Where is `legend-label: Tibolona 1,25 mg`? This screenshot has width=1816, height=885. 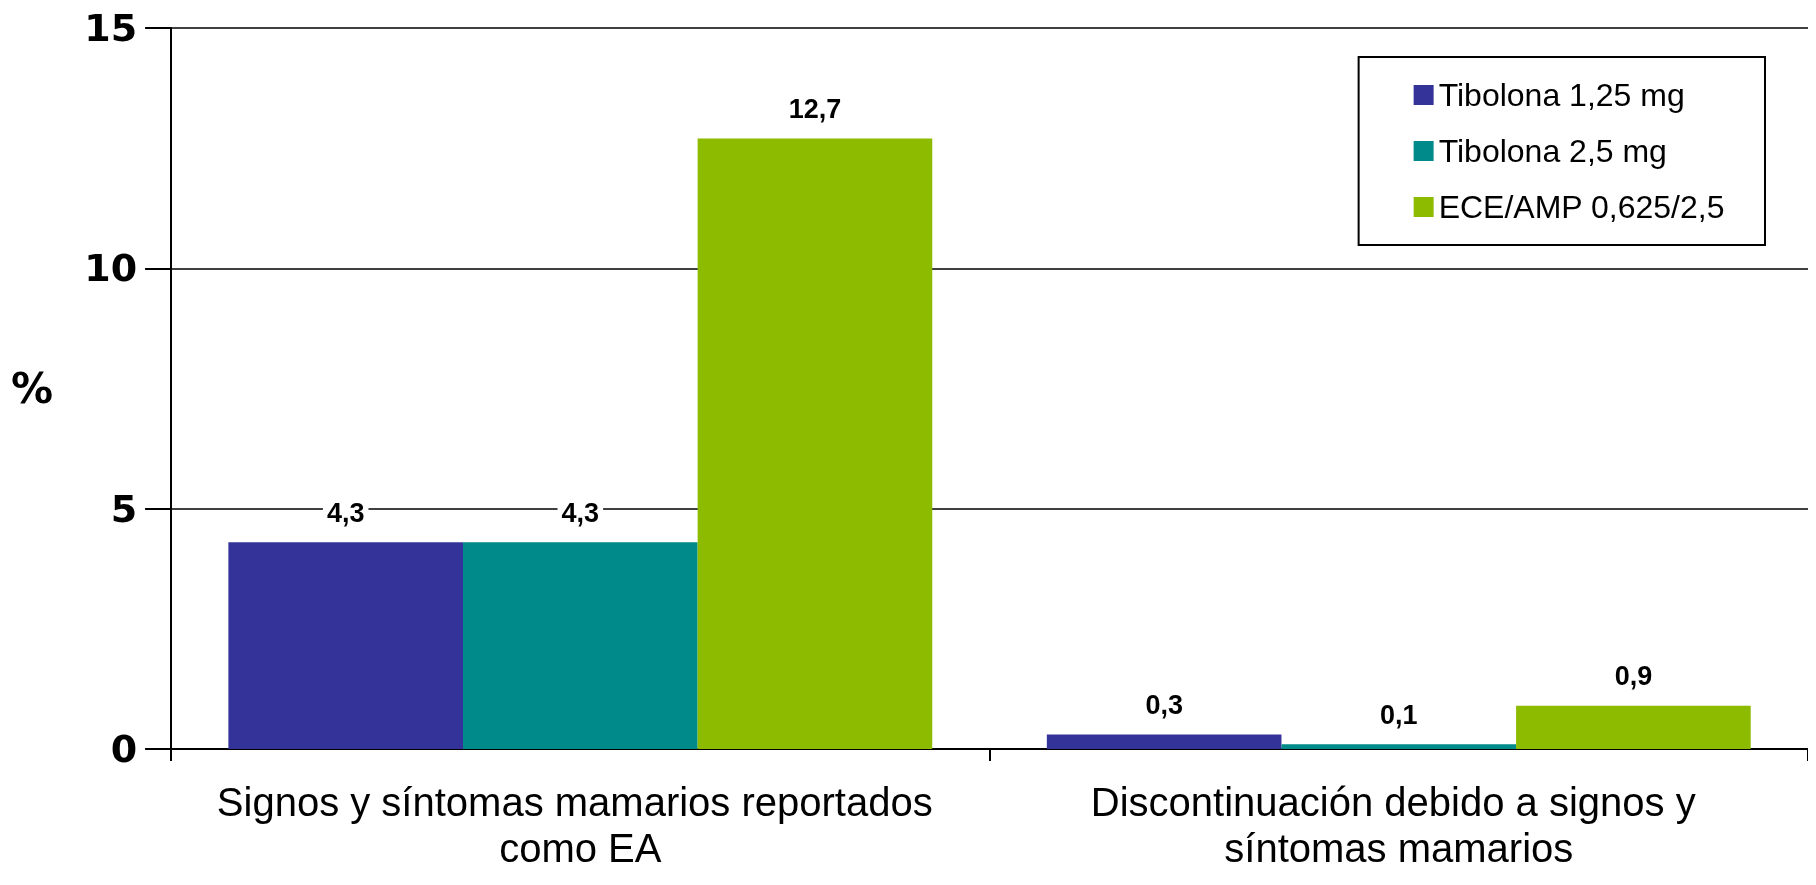
legend-label: Tibolona 1,25 mg is located at coordinates (1561, 95).